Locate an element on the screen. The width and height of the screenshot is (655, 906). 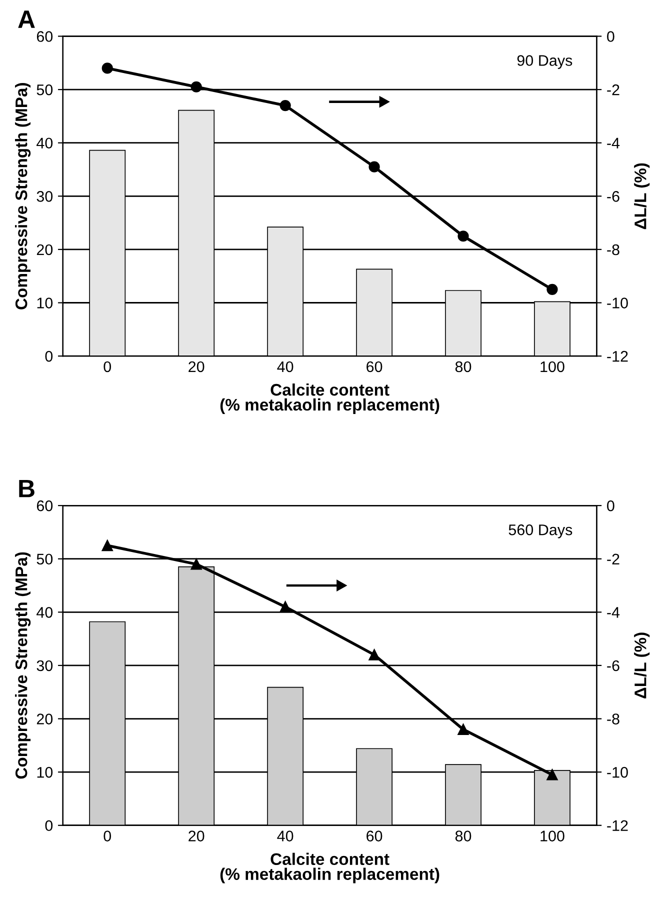
text: A is located at coordinates (26, 19).